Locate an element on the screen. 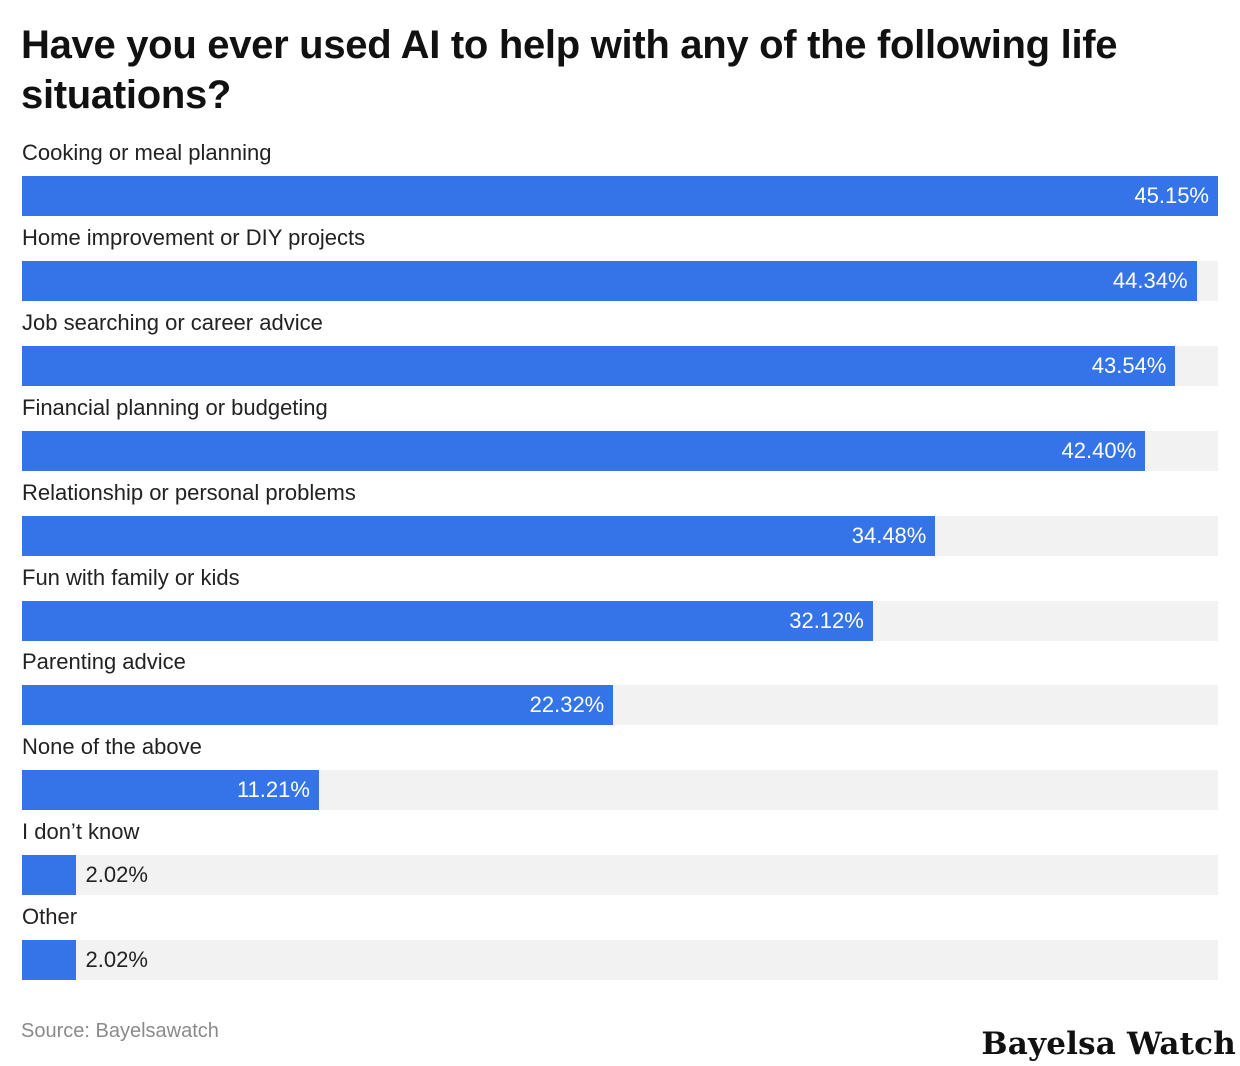 Image resolution: width=1240 pixels, height=1066 pixels. bar-track: 45.15% is located at coordinates (620, 196).